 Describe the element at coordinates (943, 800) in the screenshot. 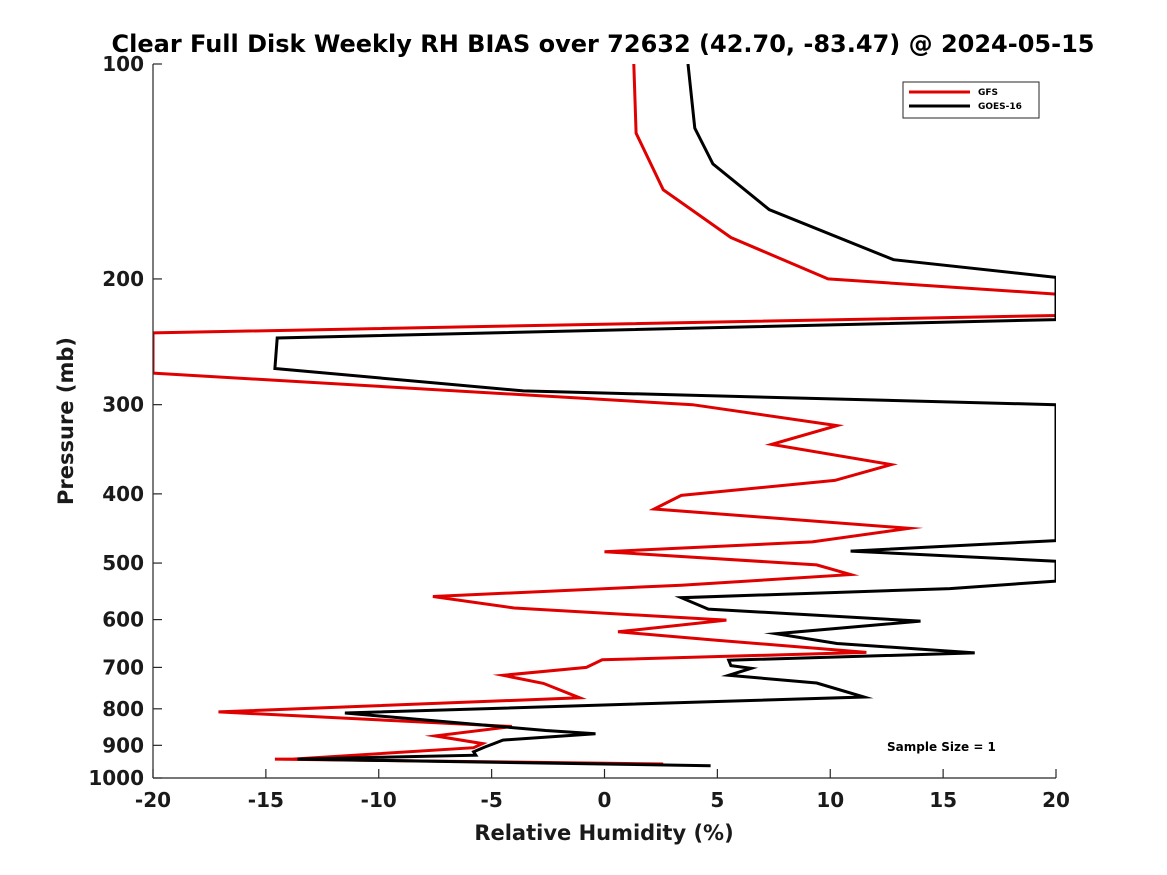

I see `x-tick-label: 15` at that location.